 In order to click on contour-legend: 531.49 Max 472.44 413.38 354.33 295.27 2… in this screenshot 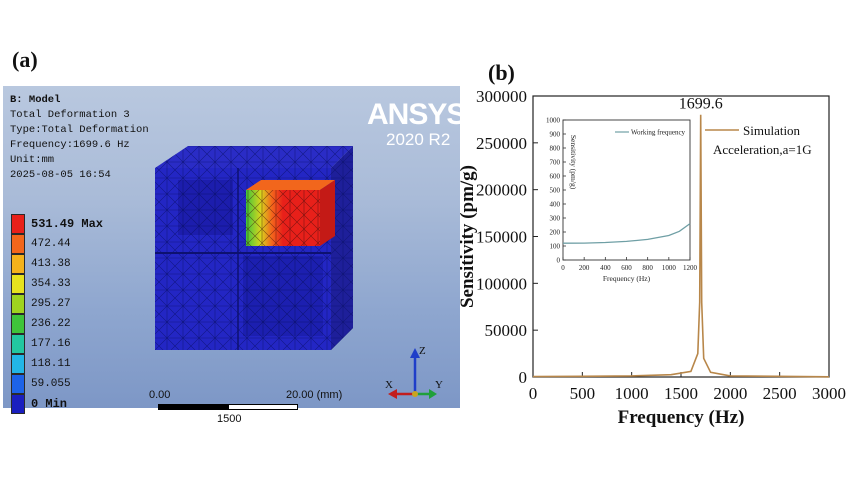, I will do `click(63, 316)`.